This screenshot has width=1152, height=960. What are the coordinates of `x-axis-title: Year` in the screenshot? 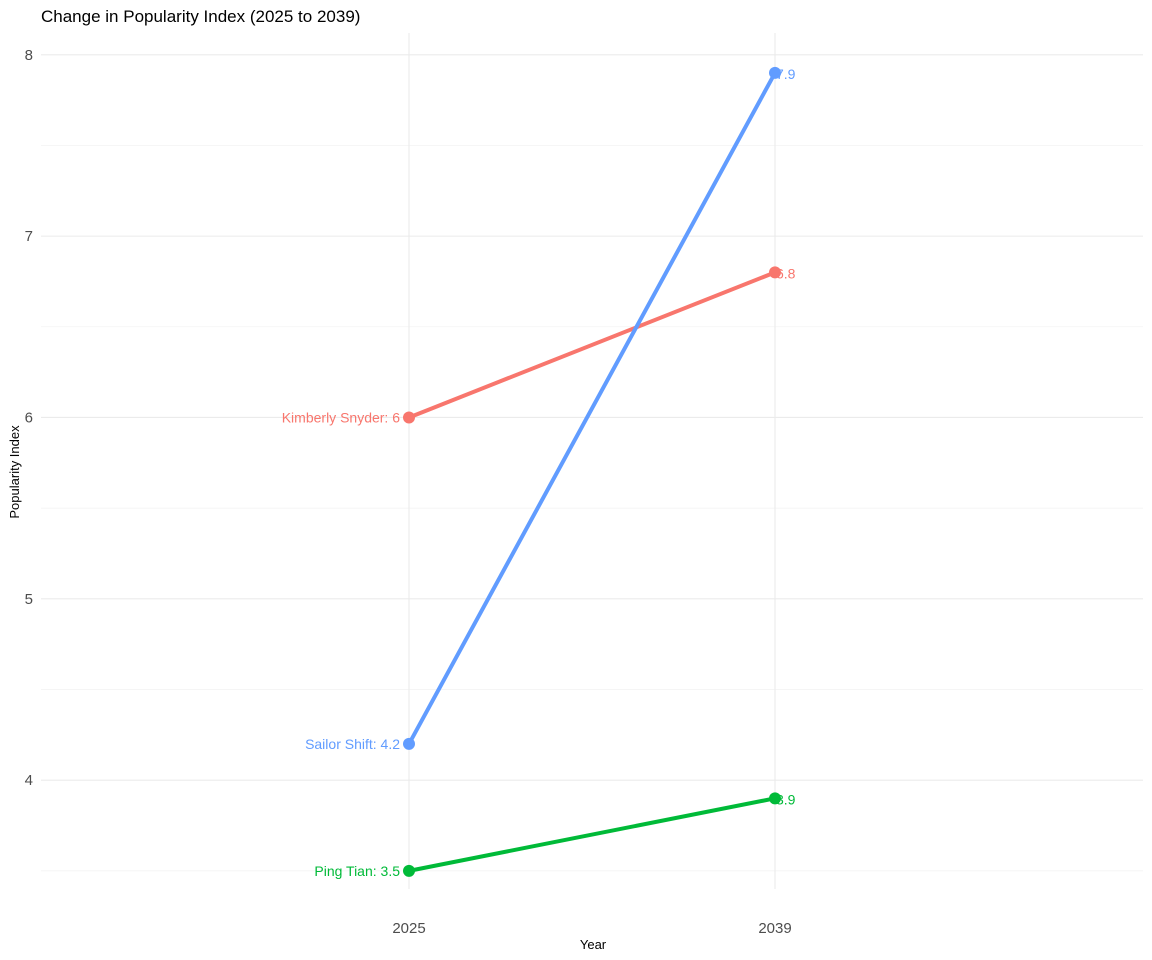 It's located at (593, 944).